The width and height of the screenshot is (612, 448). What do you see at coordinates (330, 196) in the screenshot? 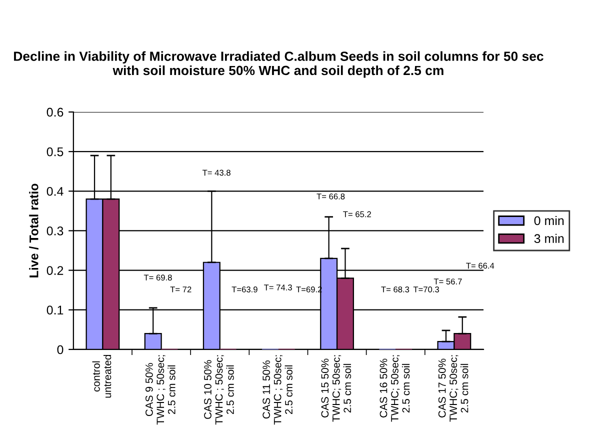
I see `annotation: T= 66.8` at bounding box center [330, 196].